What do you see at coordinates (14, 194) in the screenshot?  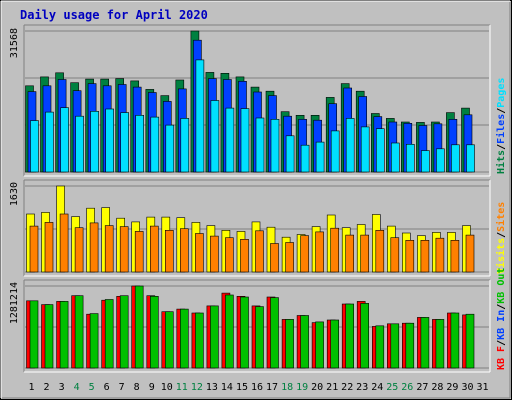 I see `y-max-label: 1630` at bounding box center [14, 194].